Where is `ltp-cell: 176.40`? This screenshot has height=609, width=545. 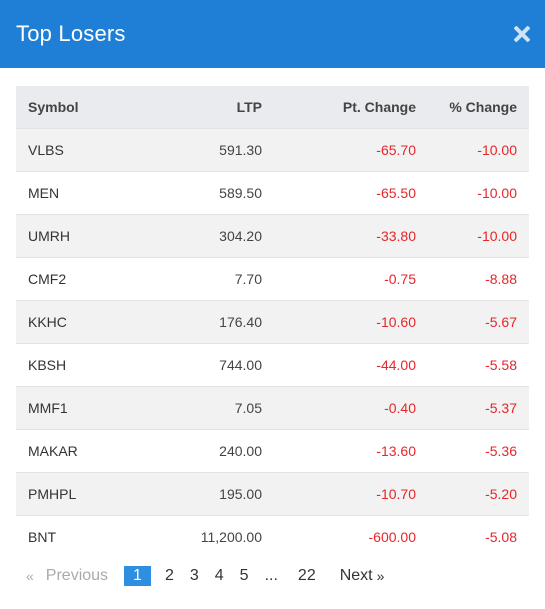
ltp-cell: 176.40 is located at coordinates (240, 321).